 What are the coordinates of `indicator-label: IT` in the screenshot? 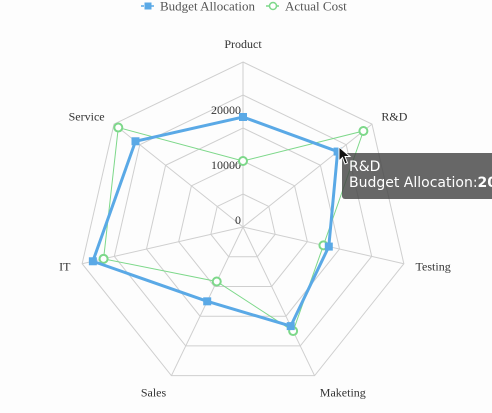 It's located at (65, 266).